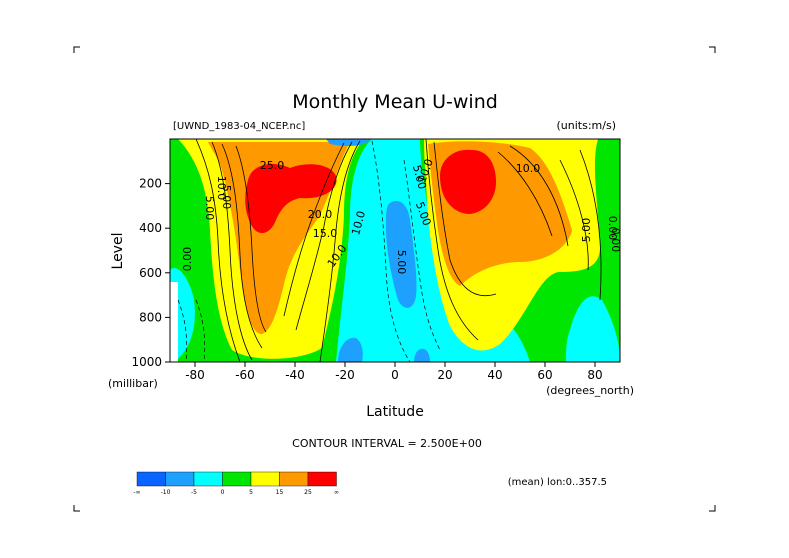 The height and width of the screenshot is (558, 789). I want to click on contour-label-15: 15.0, so click(325, 233).